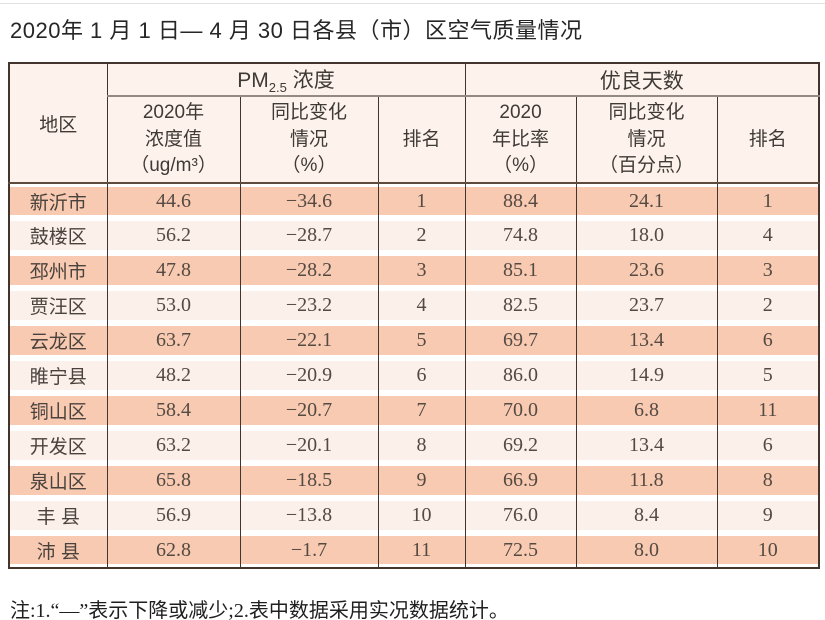 The image size is (825, 620). I want to click on table-row: 睢宁县 48.2 −20.9 6 86.0 14.9 5, so click(414, 376).